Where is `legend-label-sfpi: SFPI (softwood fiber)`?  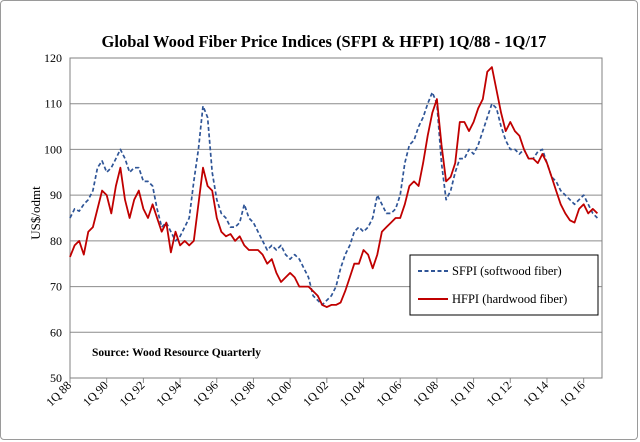
legend-label-sfpi: SFPI (softwood fiber) is located at coordinates (507, 271).